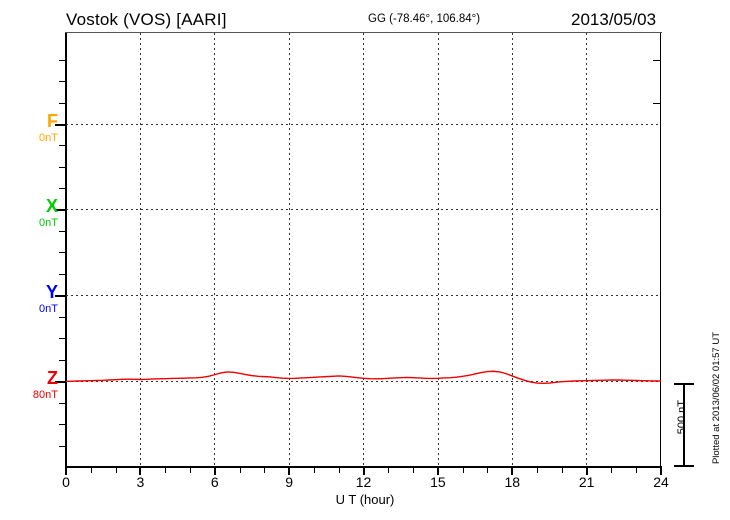 The width and height of the screenshot is (730, 520). I want to click on axis-tick-left-major-y, so click(60, 296).